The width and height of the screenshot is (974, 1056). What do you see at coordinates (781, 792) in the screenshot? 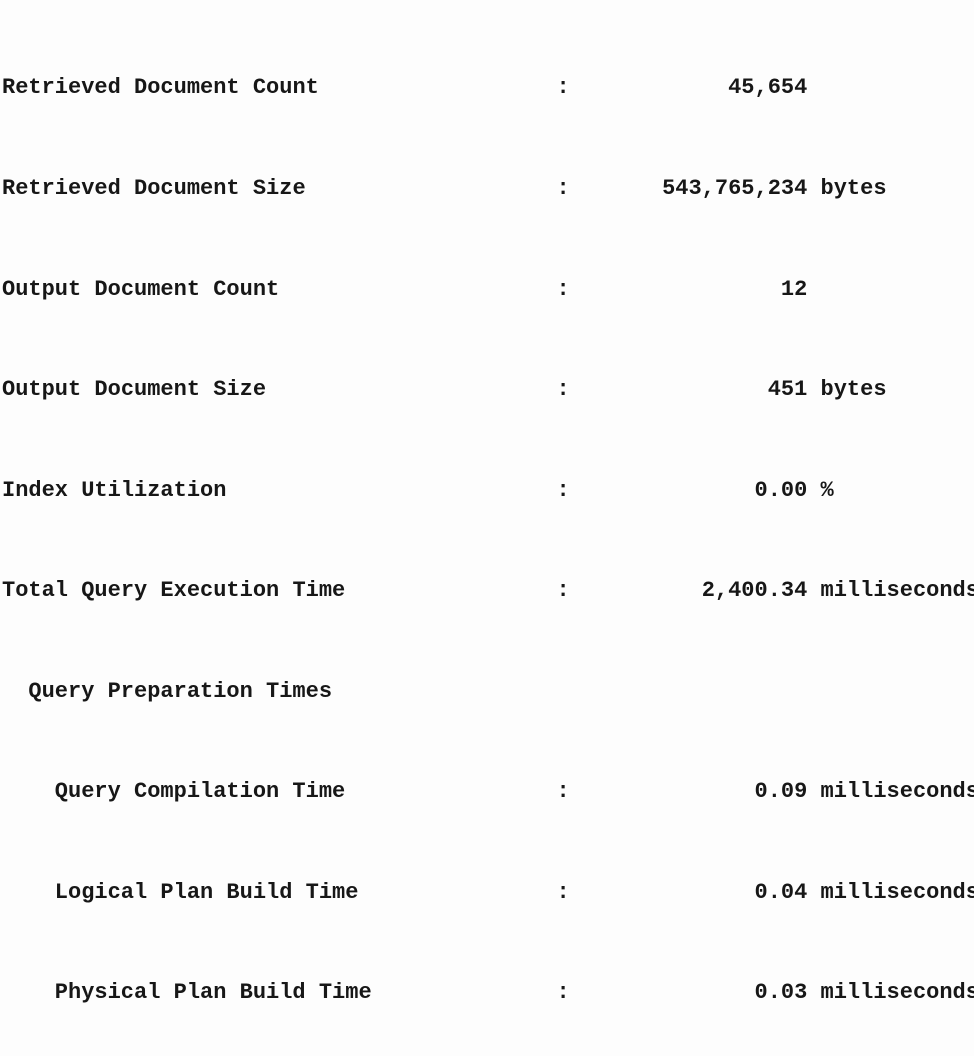
I see `metric-value: 0.09` at bounding box center [781, 792].